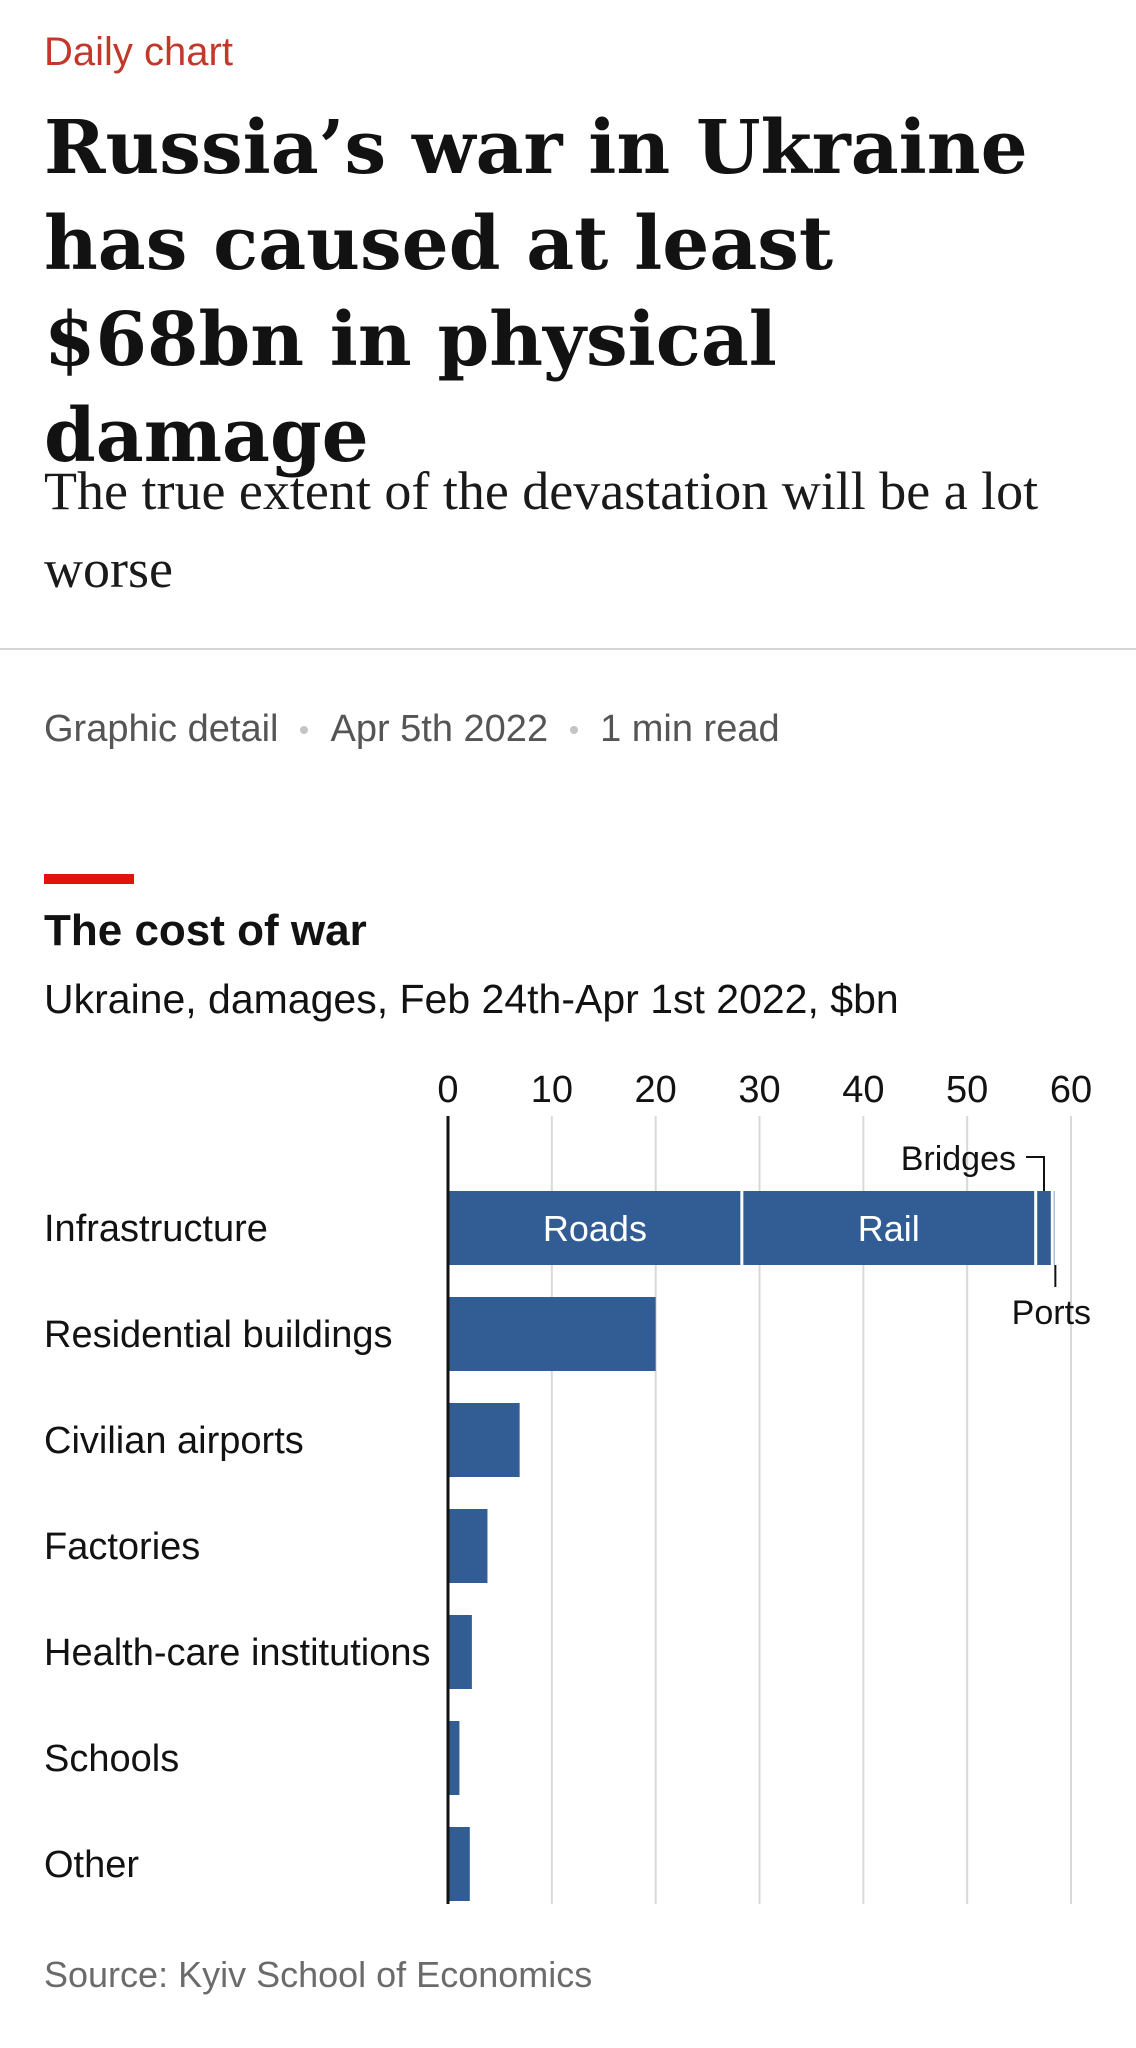 The height and width of the screenshot is (2048, 1136). I want to click on category-label: Other, so click(91, 1865).